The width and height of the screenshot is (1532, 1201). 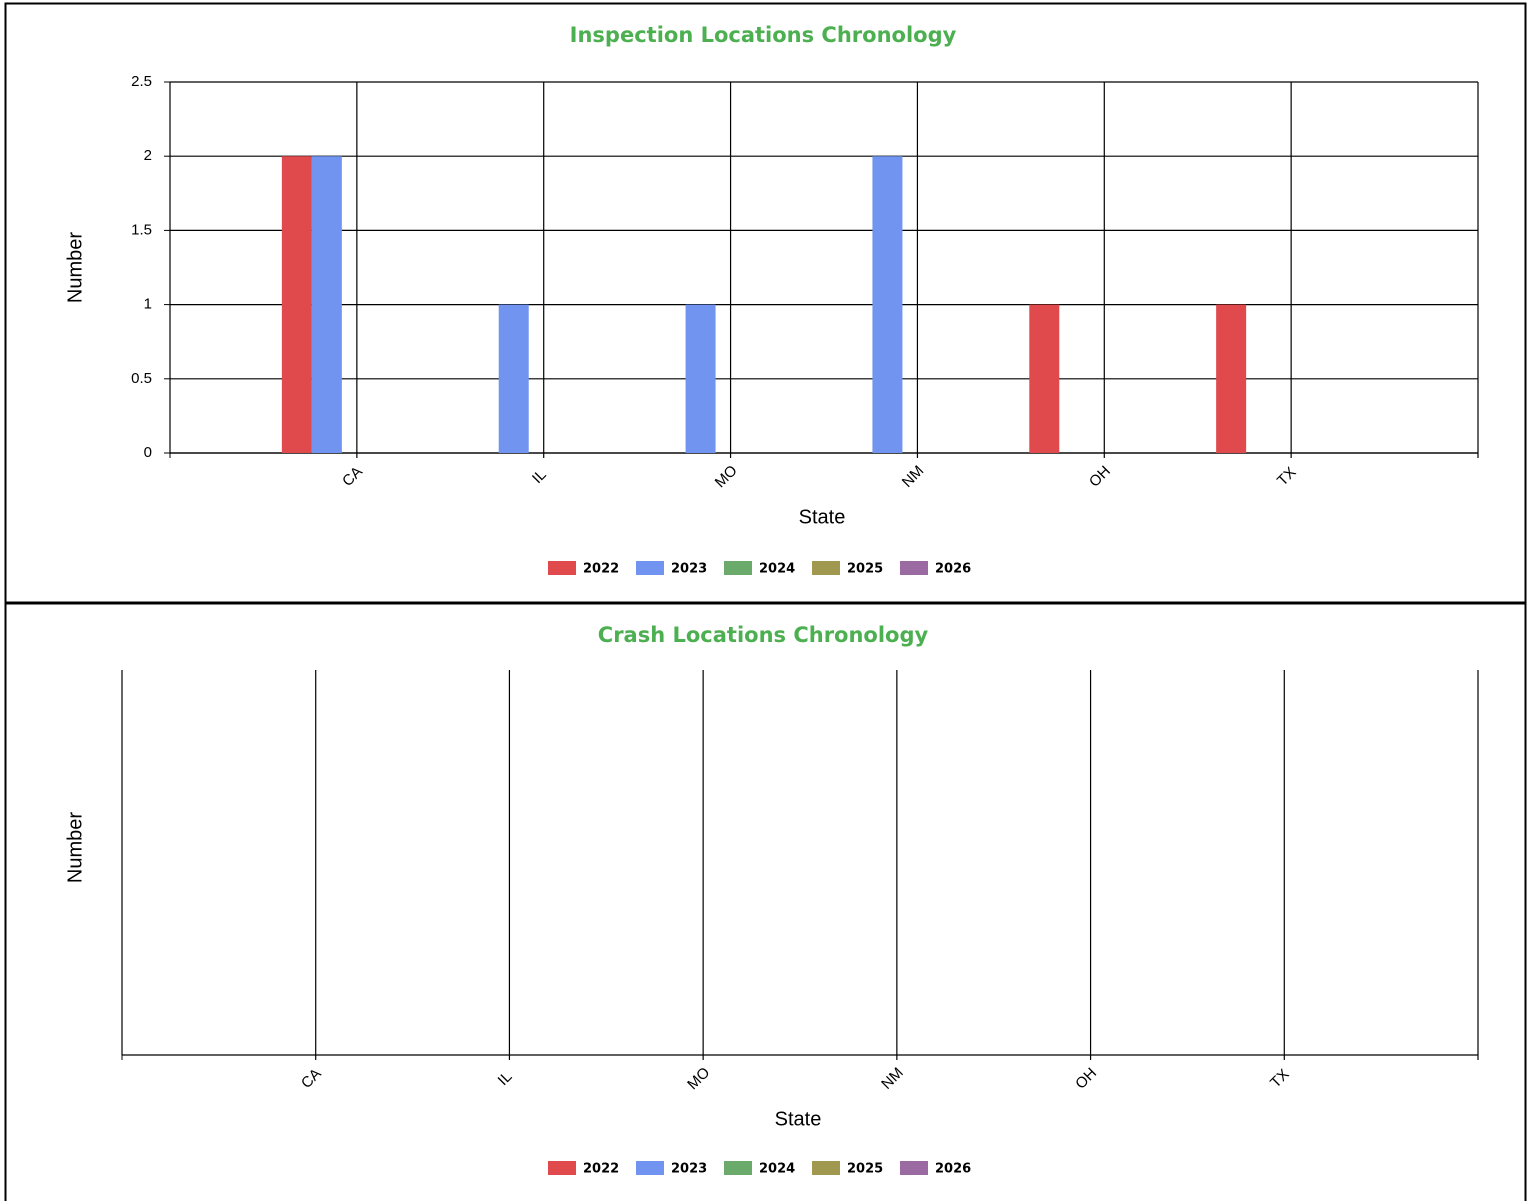 I want to click on y-tick-label: 1.5, so click(x=141, y=229).